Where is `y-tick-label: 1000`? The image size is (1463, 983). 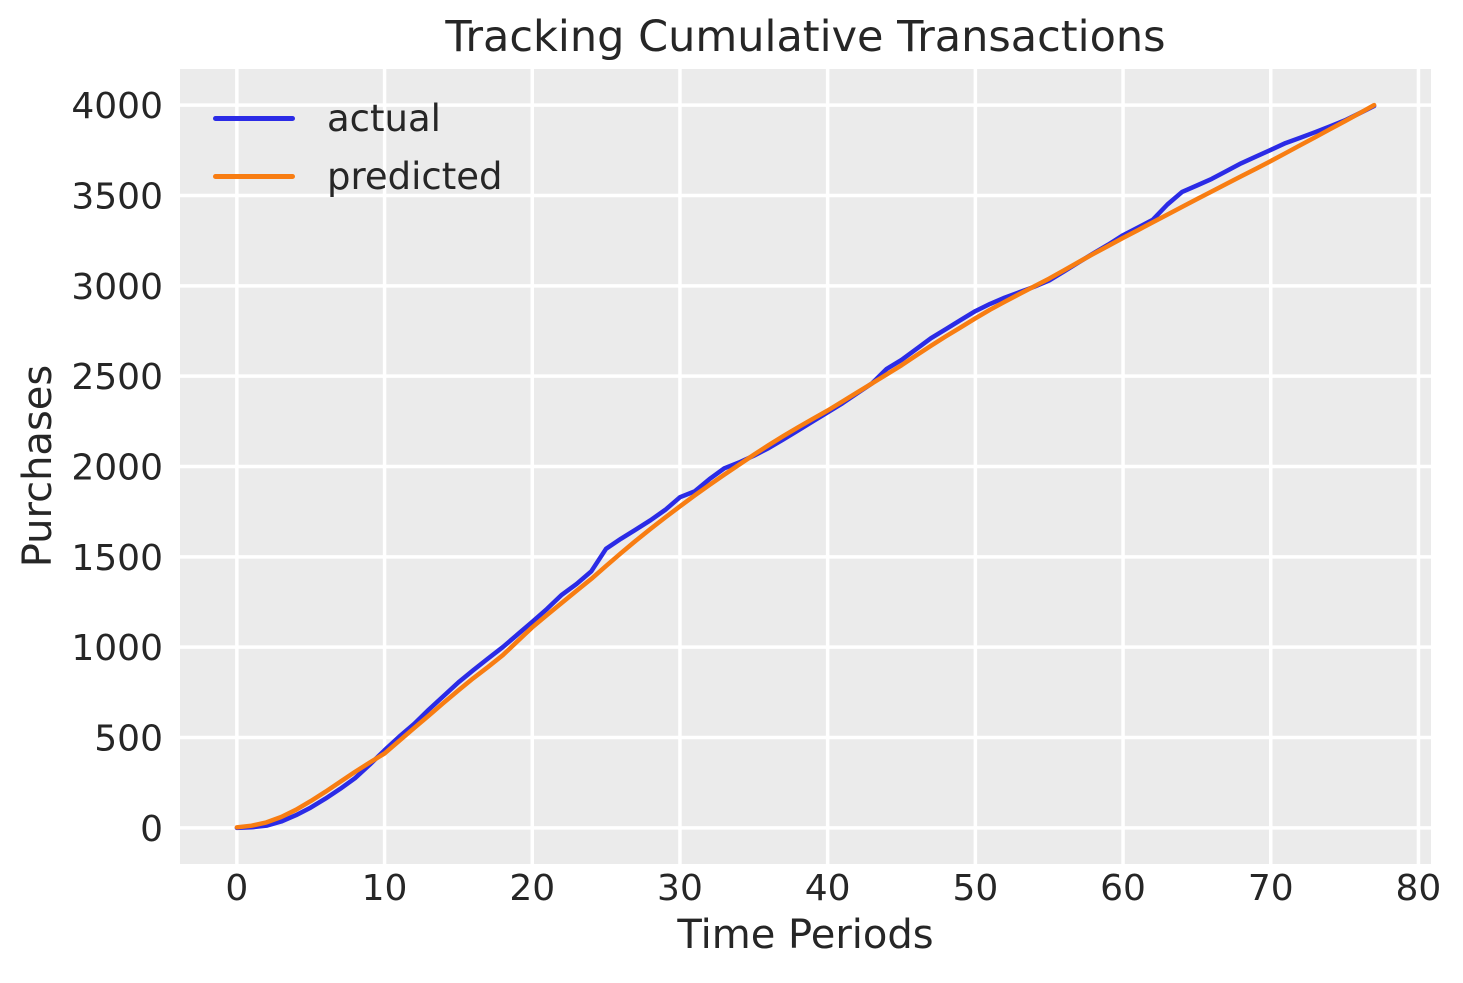
y-tick-label: 1000 is located at coordinates (117, 648).